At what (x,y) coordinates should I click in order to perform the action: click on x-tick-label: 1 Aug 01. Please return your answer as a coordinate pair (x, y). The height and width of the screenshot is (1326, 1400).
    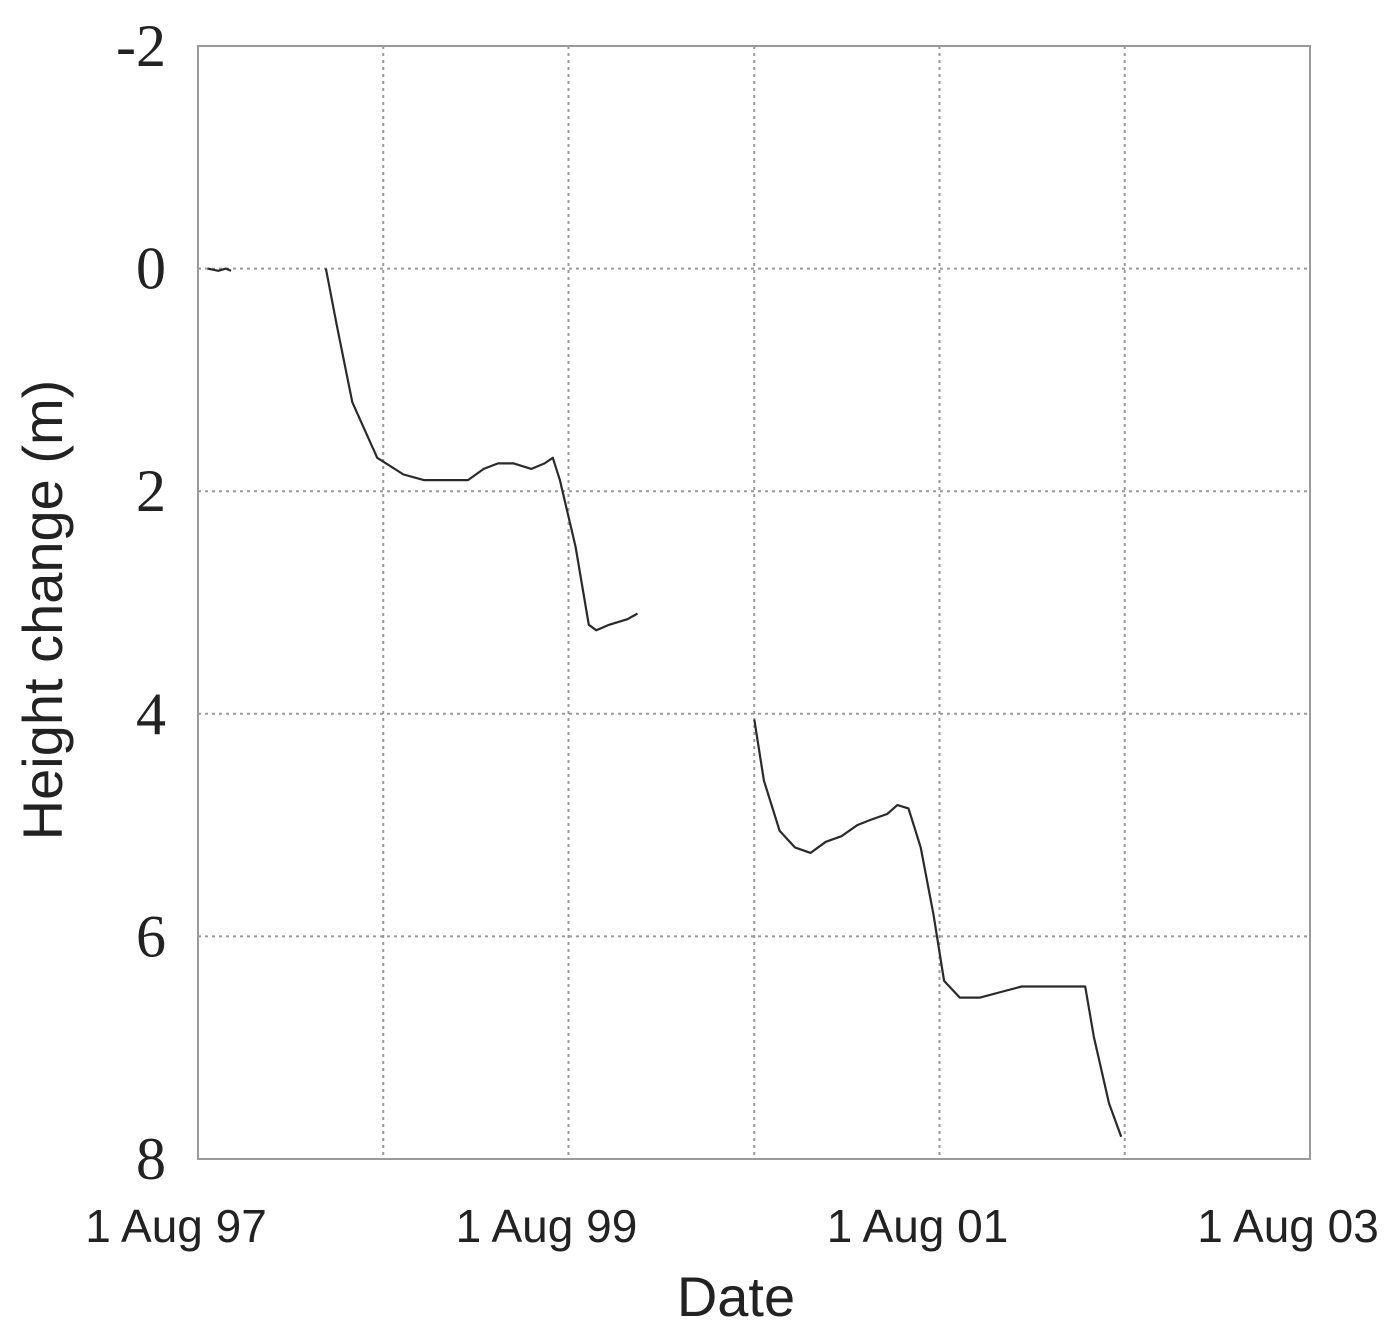
    Looking at the image, I should click on (918, 1226).